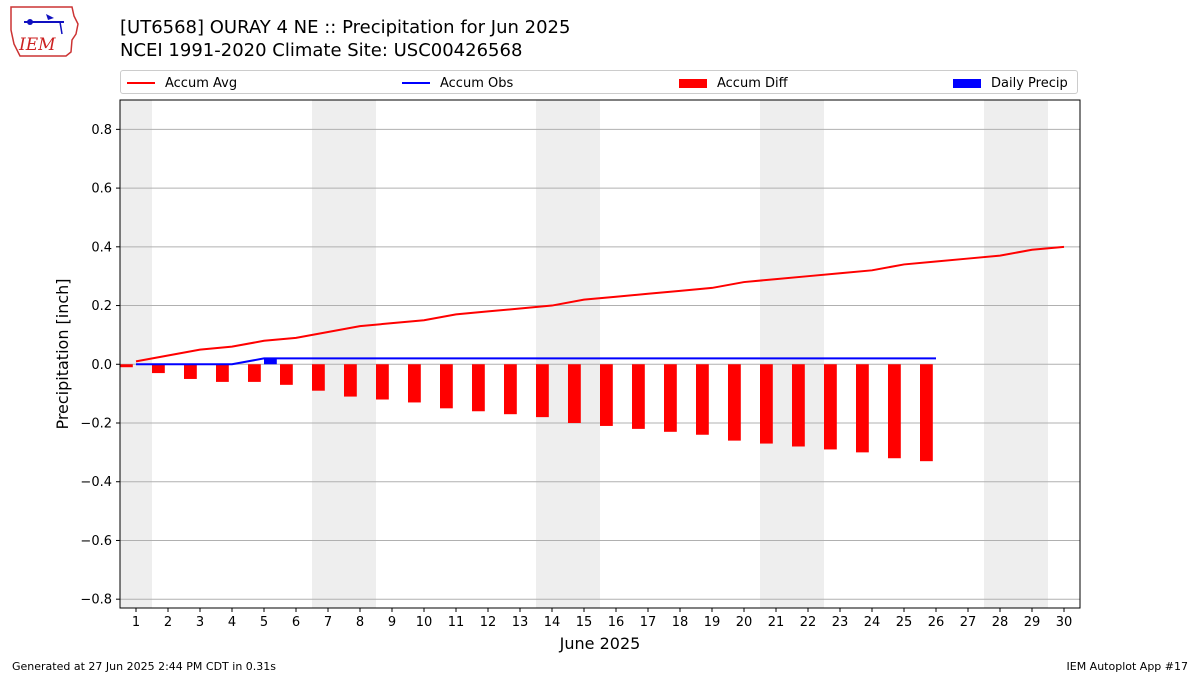 The width and height of the screenshot is (1200, 675). Describe the element at coordinates (141, 83) in the screenshot. I see `legend-swatch-accum-avg` at that location.